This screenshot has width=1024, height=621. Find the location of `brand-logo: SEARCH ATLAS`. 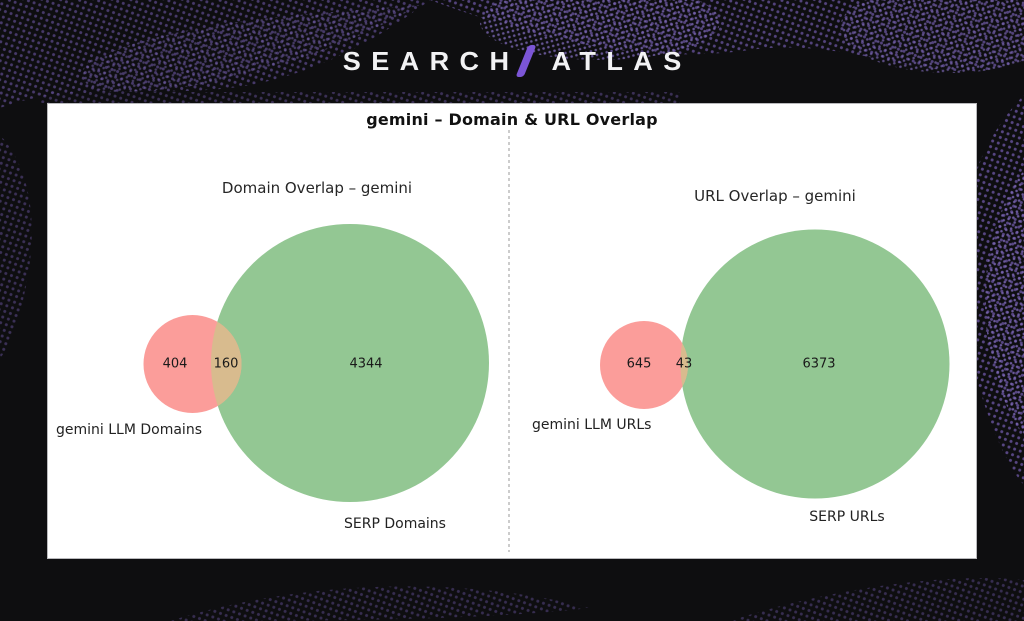

brand-logo: SEARCH ATLAS is located at coordinates (512, 61).